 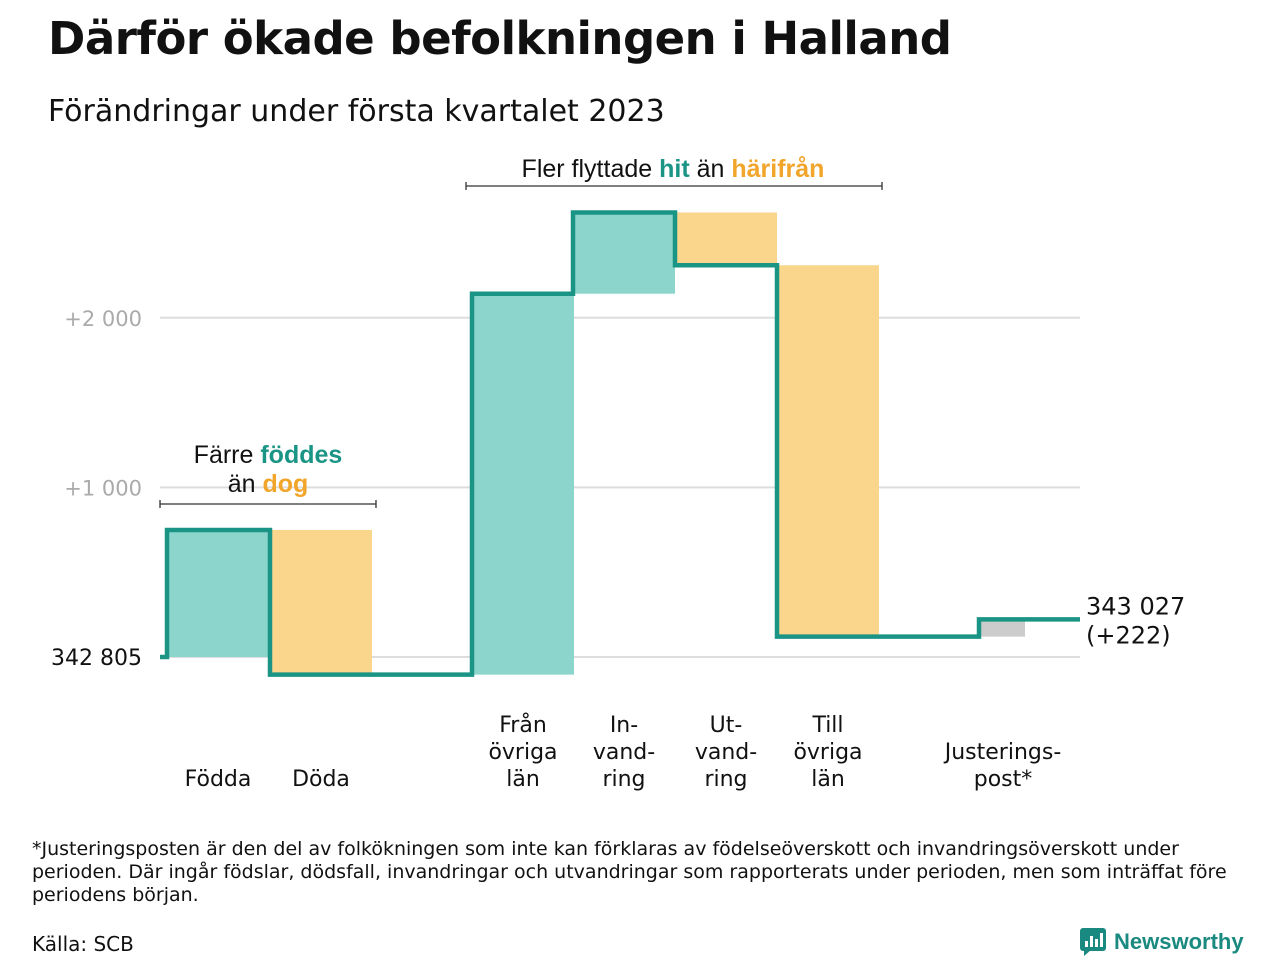 I want to click on category-label: Döda, so click(x=321, y=779).